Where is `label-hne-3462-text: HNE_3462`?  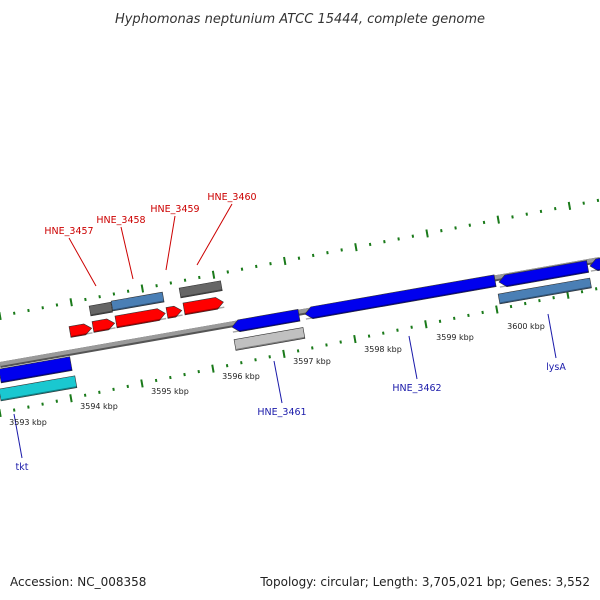 label-hne-3462-text: HNE_3462 is located at coordinates (416, 388).